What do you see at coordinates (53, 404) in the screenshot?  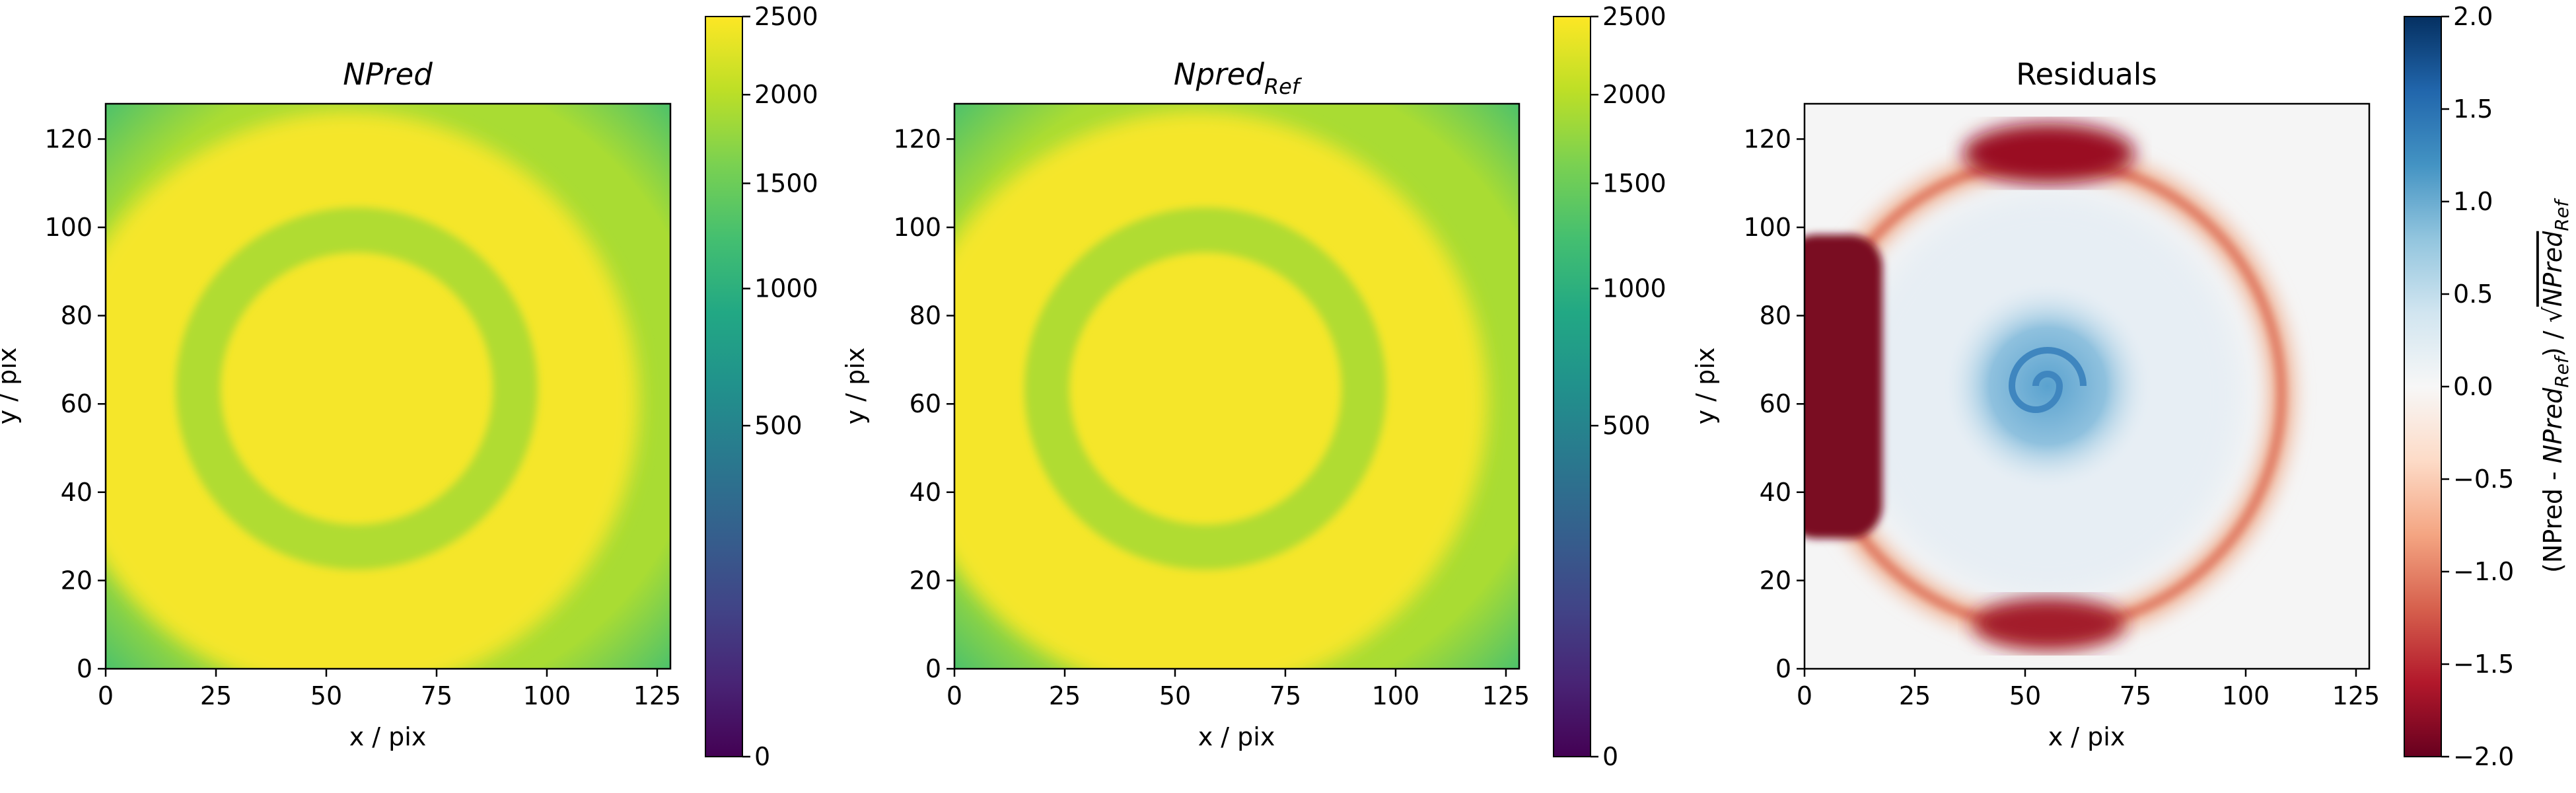 I see `npred-y-axis: 0 20 40 60 80 100 120 y / pix` at bounding box center [53, 404].